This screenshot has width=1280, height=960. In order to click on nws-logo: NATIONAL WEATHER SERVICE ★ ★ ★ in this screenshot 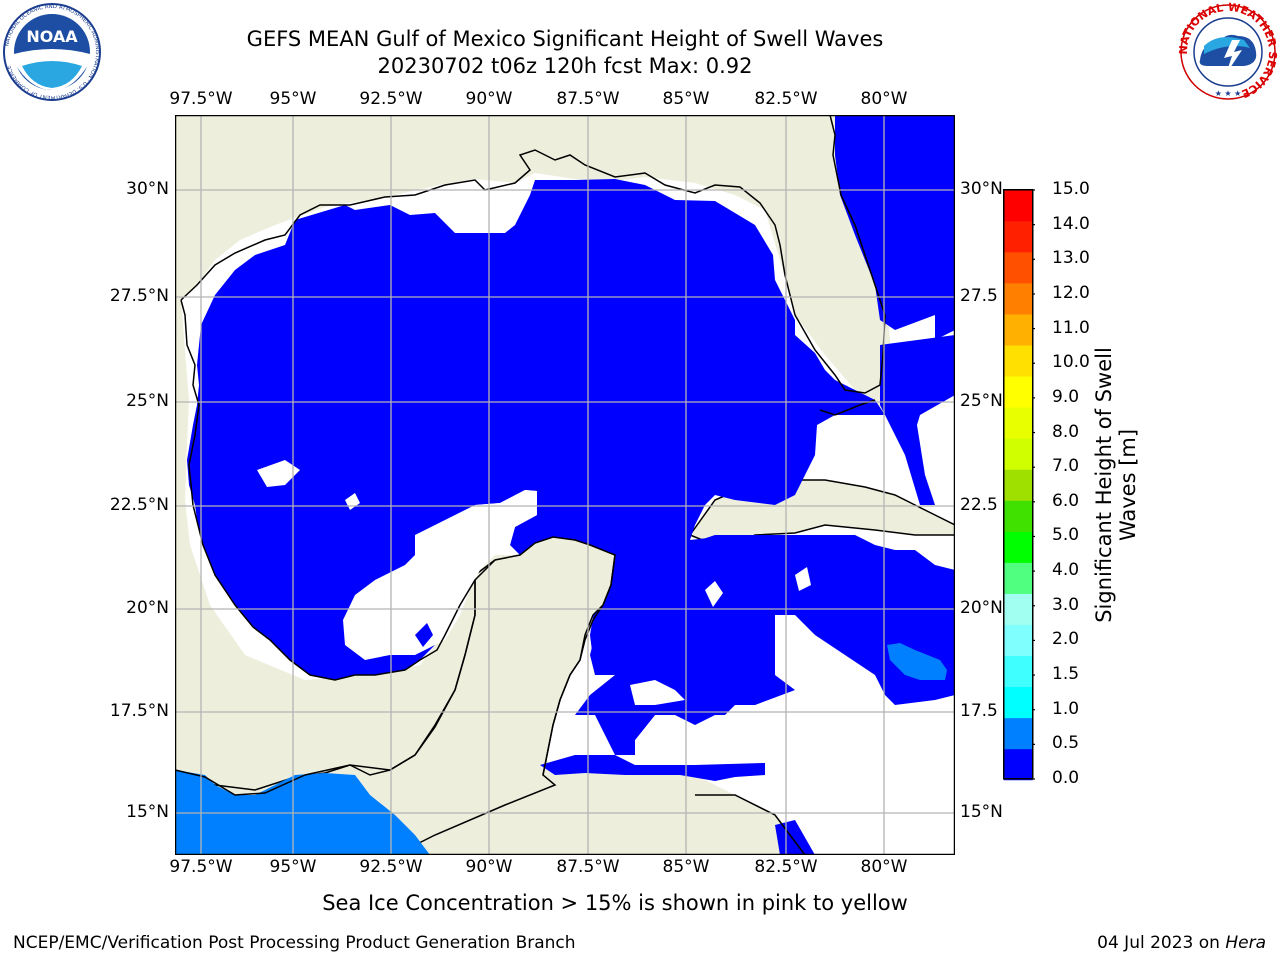, I will do `click(1228, 51)`.